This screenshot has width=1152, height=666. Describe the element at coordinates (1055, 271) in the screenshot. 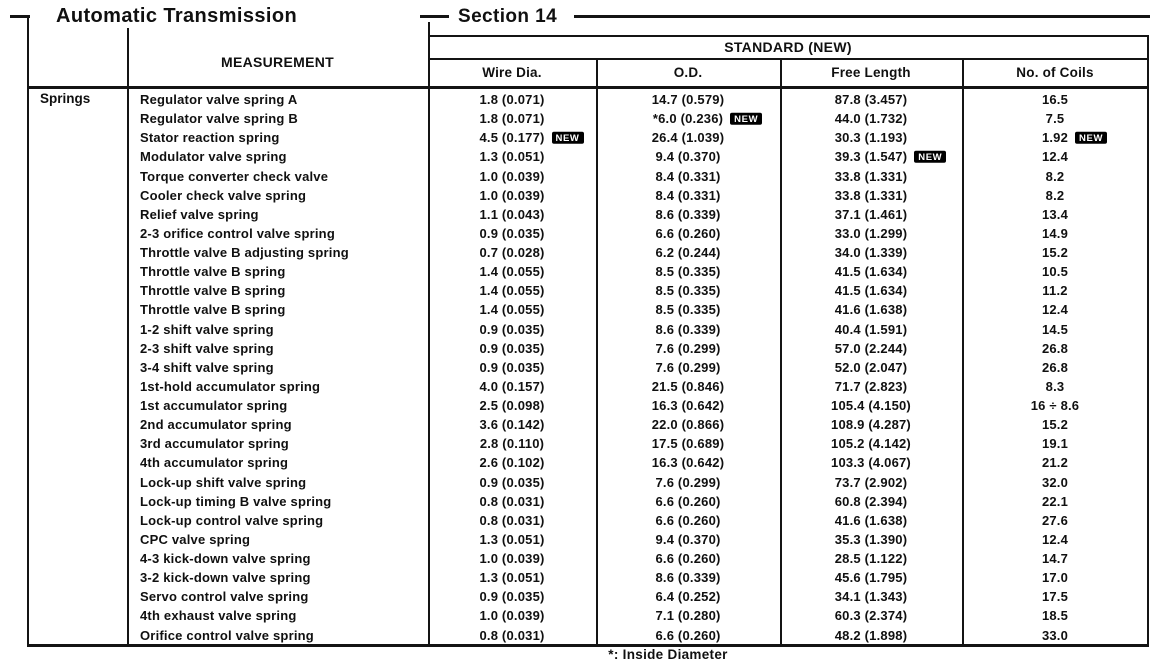

I see `coils-cell: 10.5` at that location.